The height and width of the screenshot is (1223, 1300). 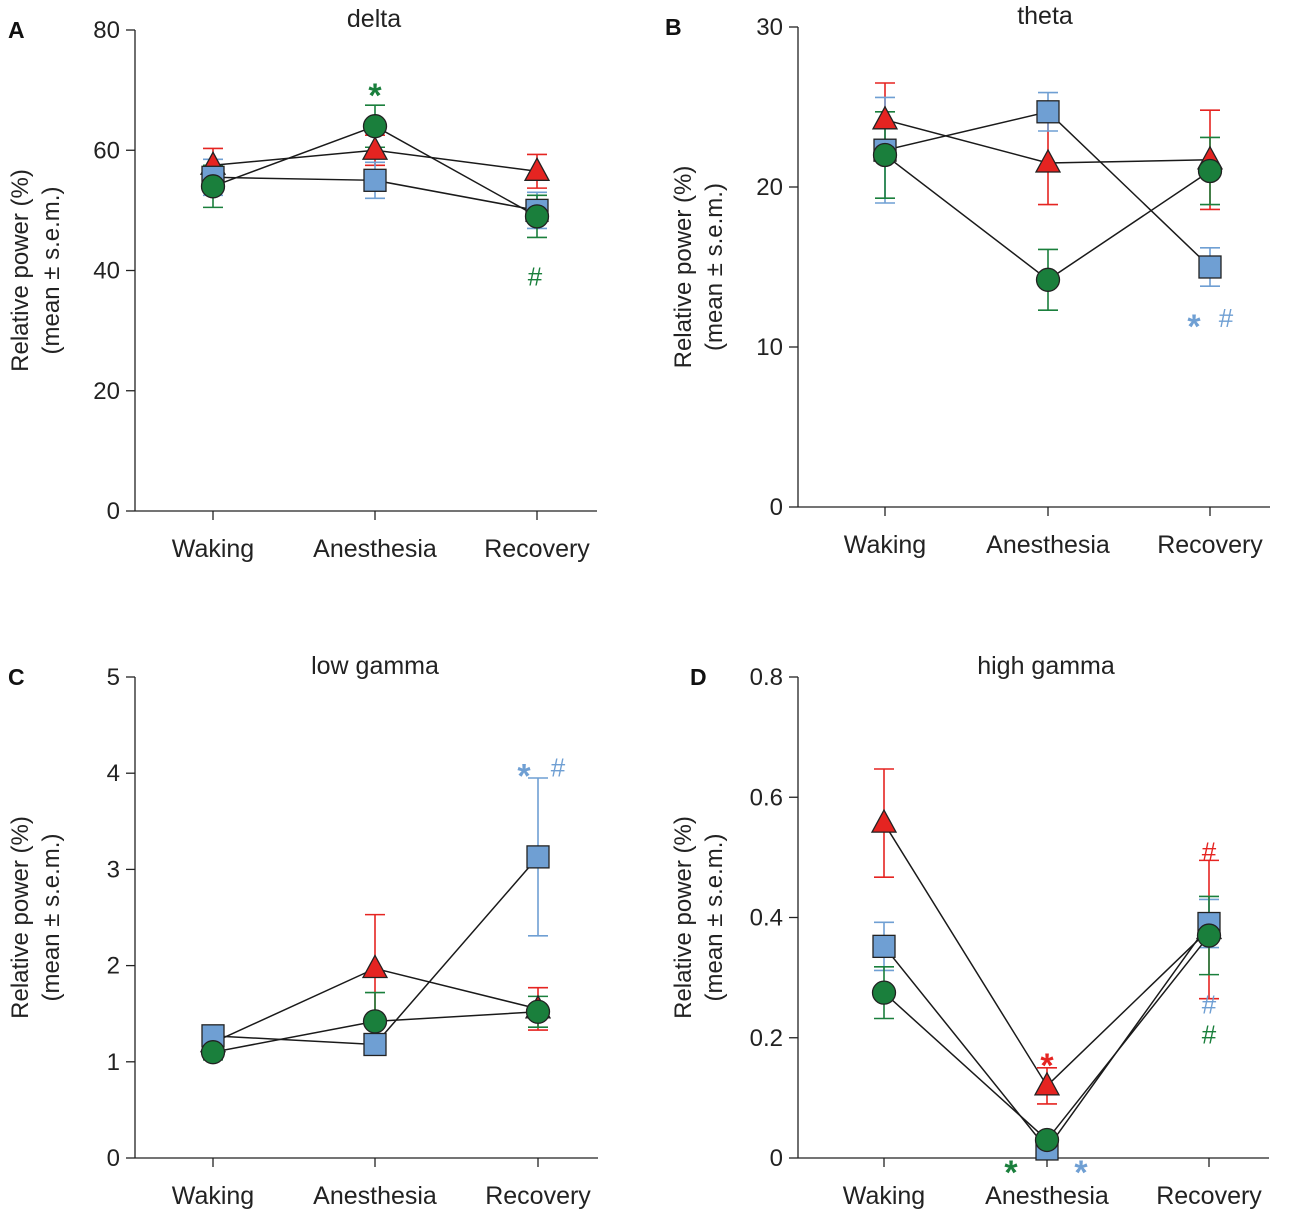 I want to click on panel-label: D, so click(x=698, y=677).